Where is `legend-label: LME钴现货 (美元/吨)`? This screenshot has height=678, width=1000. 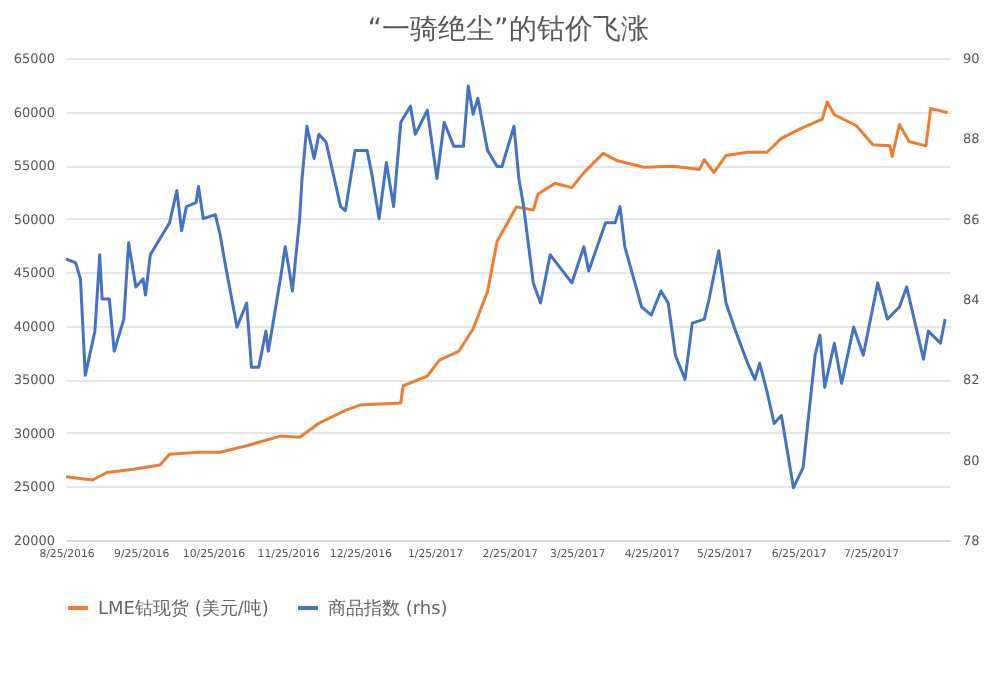
legend-label: LME钴现货 (美元/吨) is located at coordinates (183, 609).